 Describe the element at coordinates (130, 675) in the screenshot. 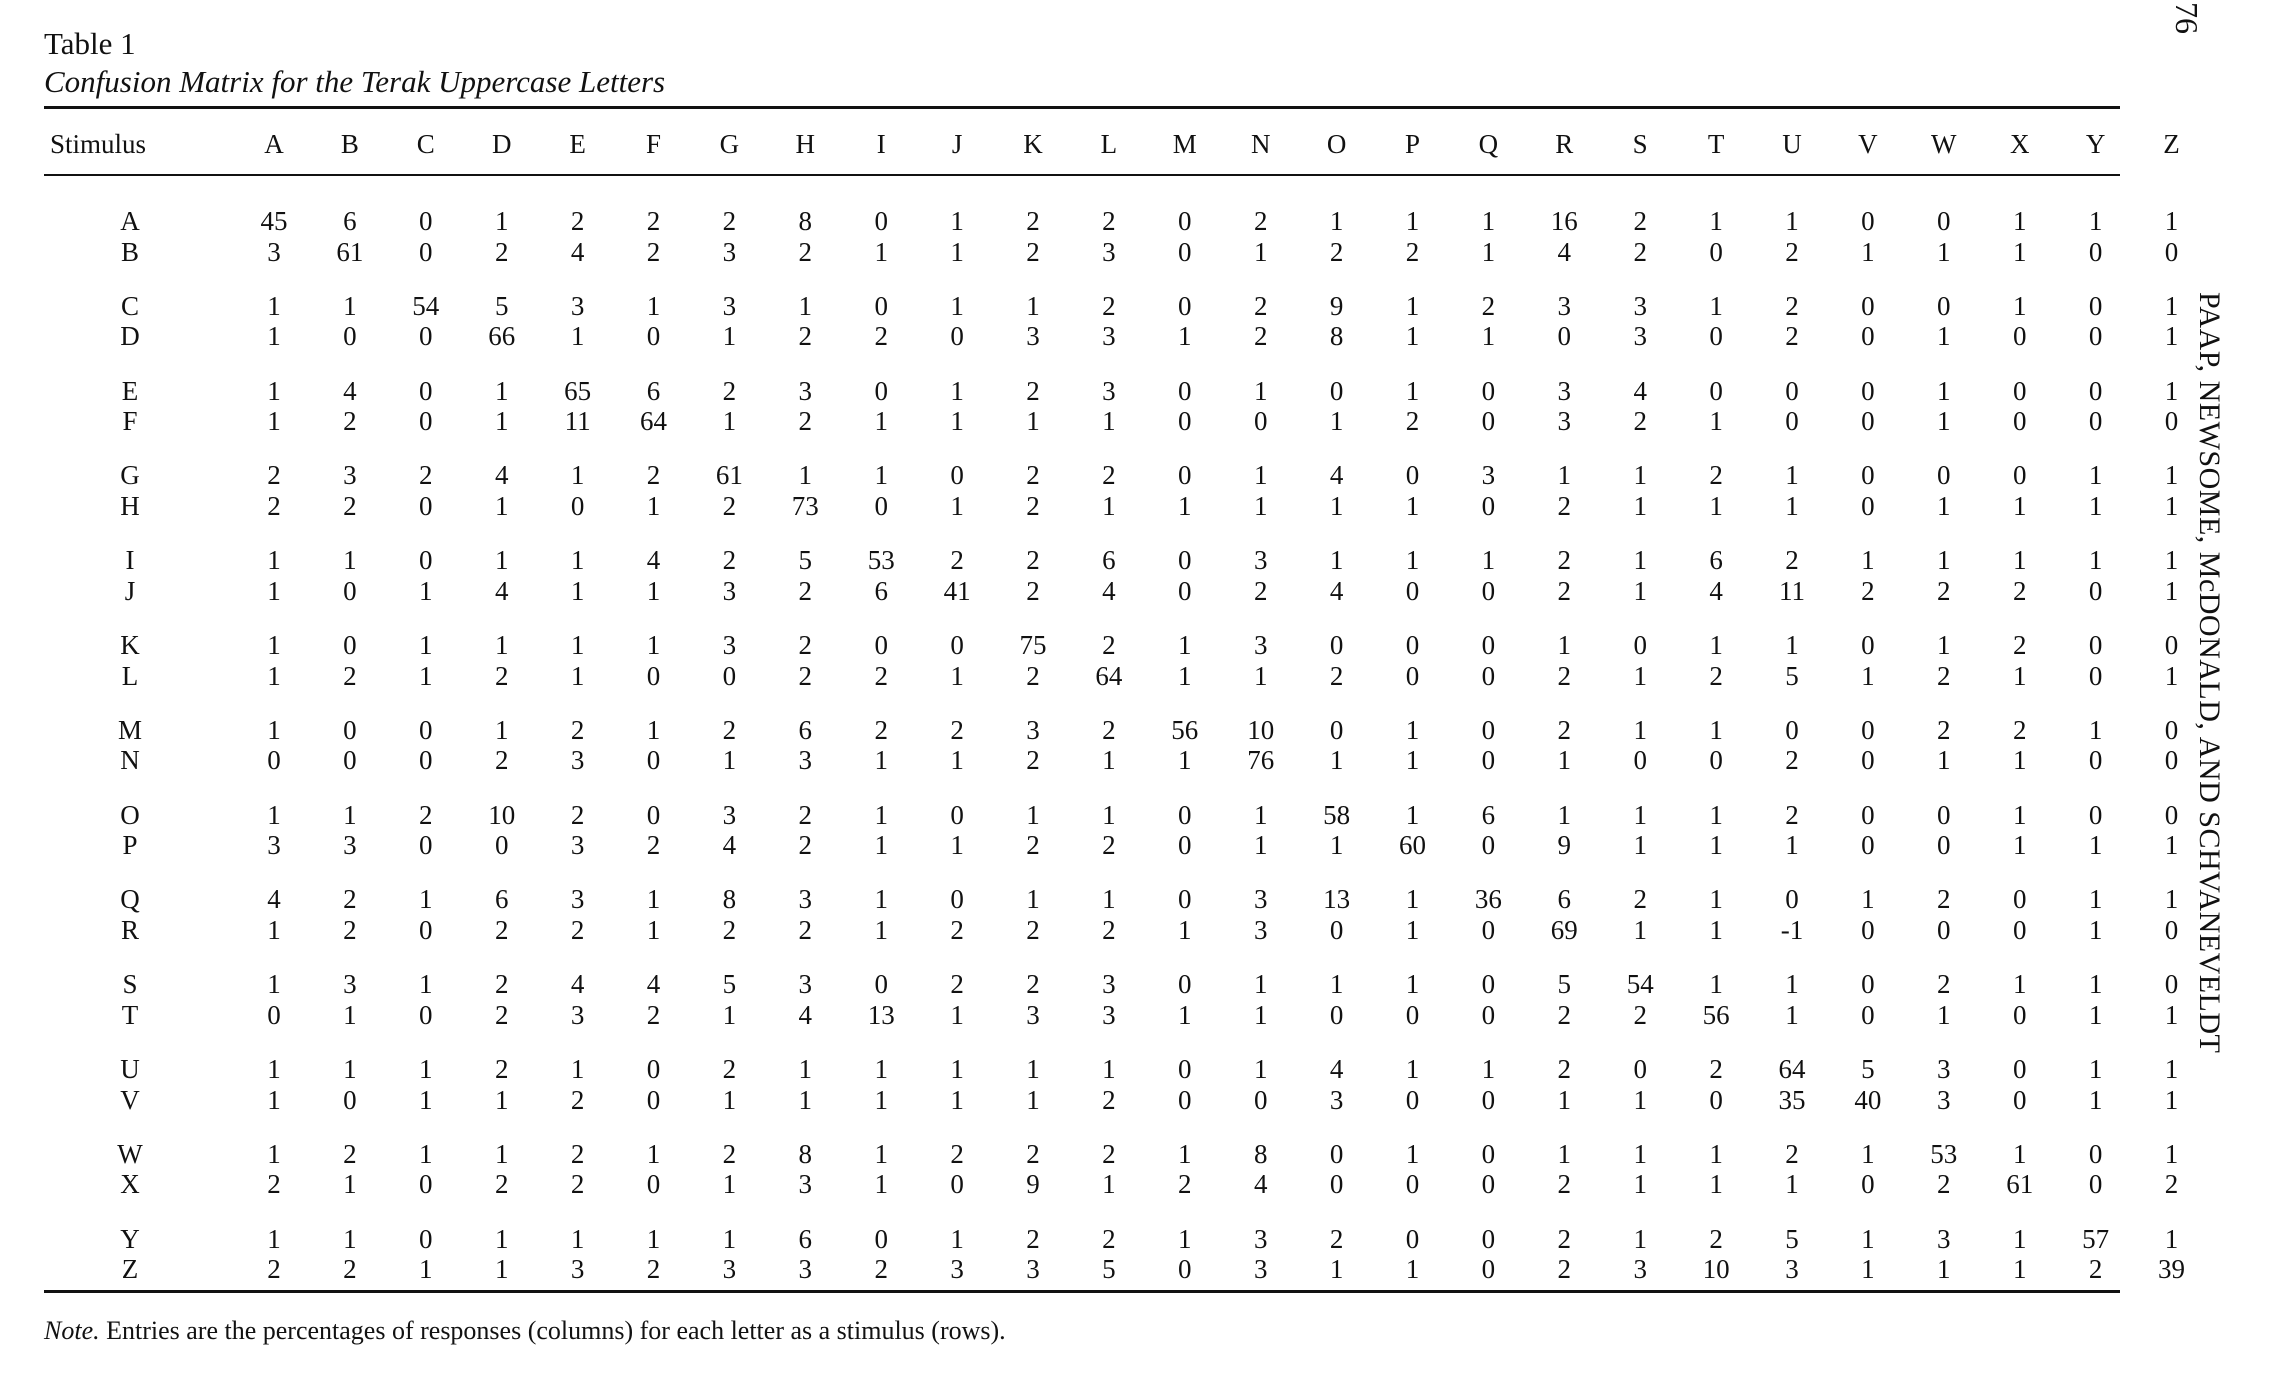

I see `row-label: L` at that location.